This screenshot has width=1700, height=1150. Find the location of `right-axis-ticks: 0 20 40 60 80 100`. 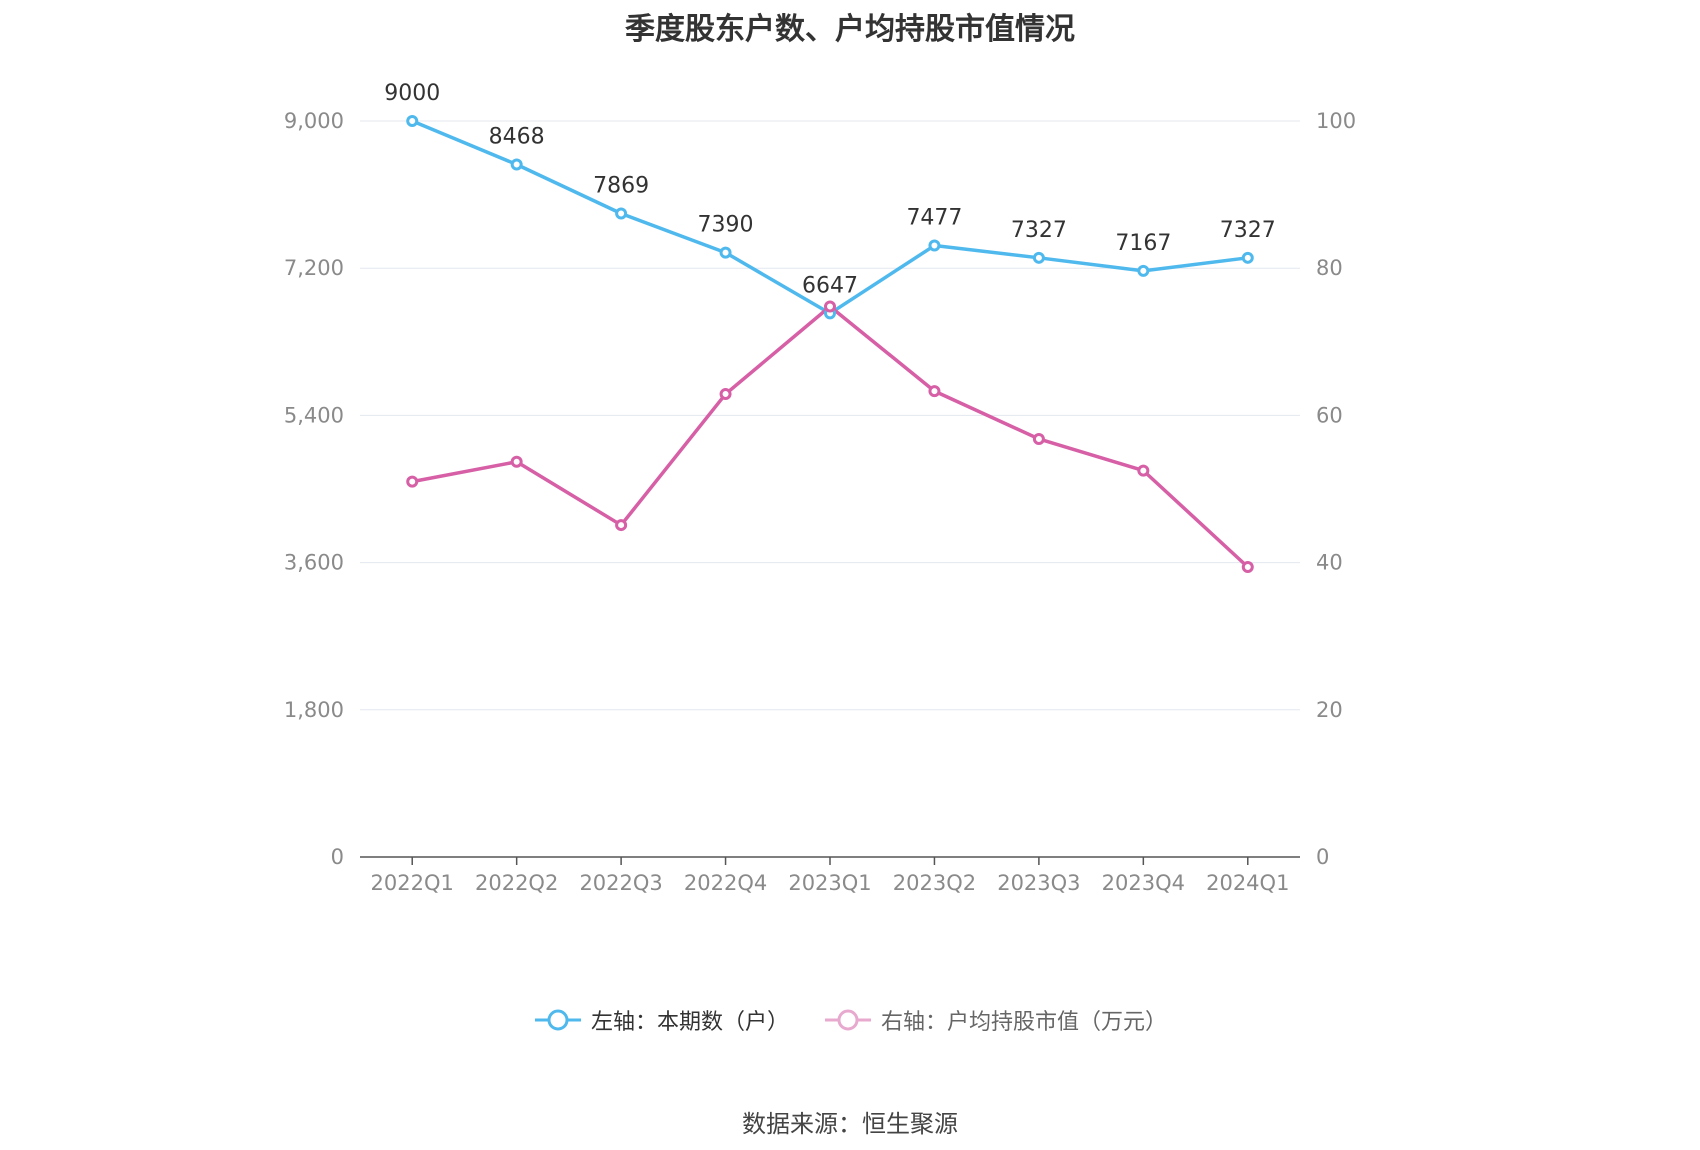

right-axis-ticks: 0 20 40 60 80 100 is located at coordinates (1336, 489).